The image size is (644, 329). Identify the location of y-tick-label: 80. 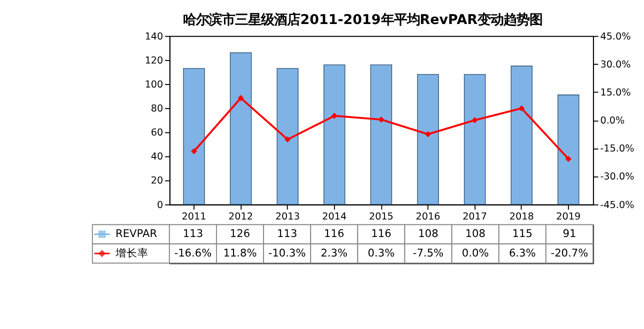
(157, 108).